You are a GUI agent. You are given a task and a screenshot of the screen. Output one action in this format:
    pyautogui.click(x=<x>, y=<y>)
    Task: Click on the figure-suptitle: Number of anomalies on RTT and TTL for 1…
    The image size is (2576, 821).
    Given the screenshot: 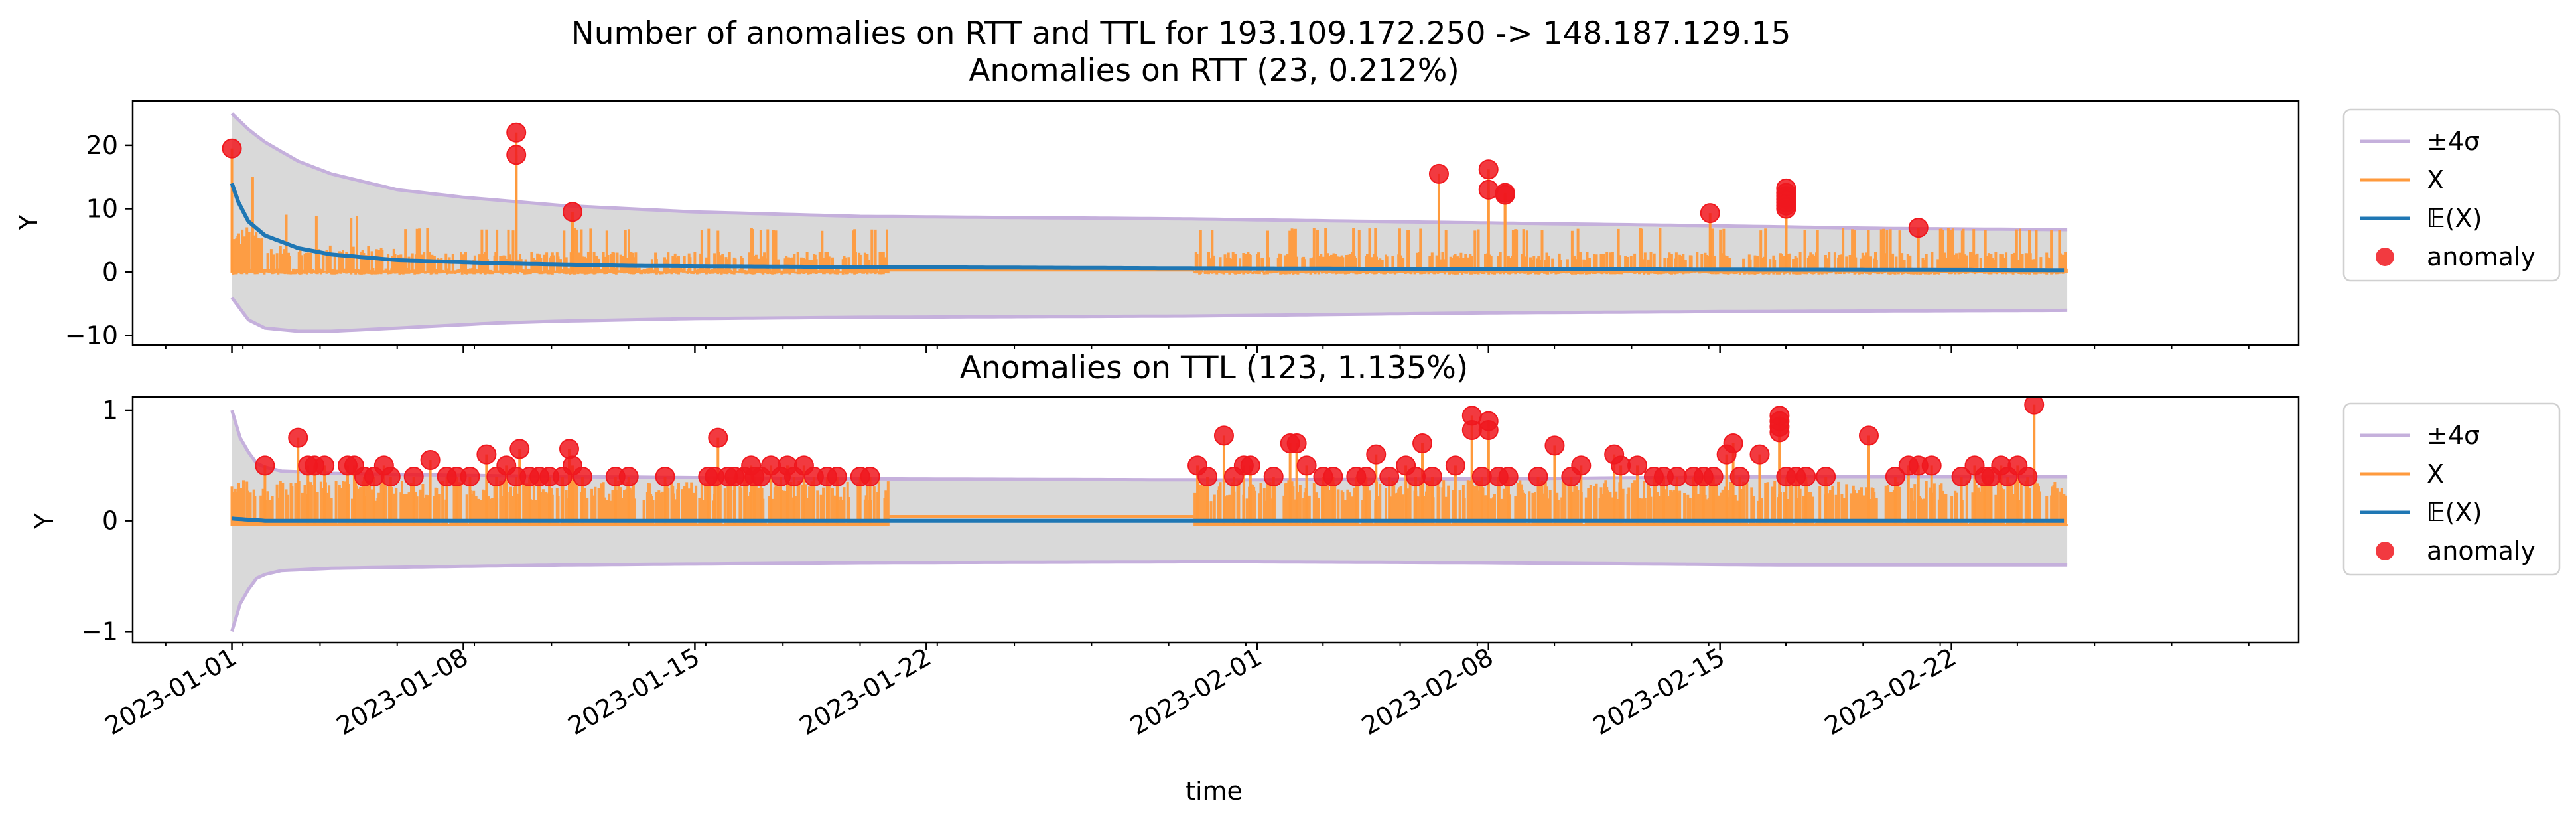 What is the action you would take?
    pyautogui.click(x=1181, y=33)
    